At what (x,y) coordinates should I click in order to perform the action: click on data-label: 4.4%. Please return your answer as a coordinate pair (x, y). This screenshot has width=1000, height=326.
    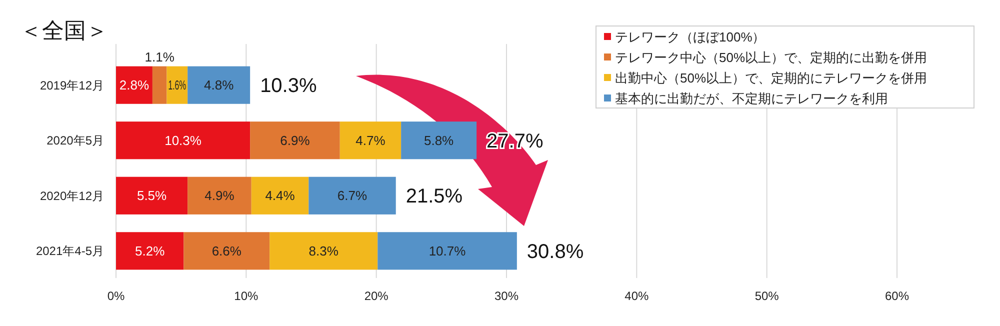
    Looking at the image, I should click on (280, 196).